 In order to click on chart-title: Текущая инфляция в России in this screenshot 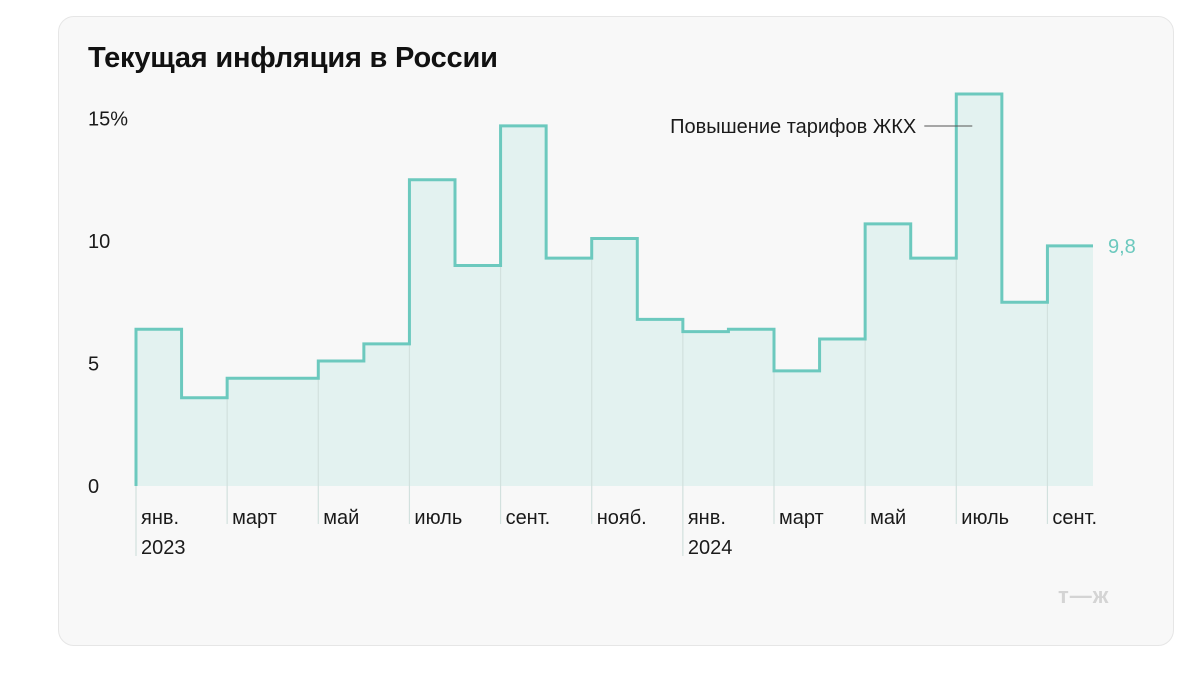, I will do `click(293, 58)`.